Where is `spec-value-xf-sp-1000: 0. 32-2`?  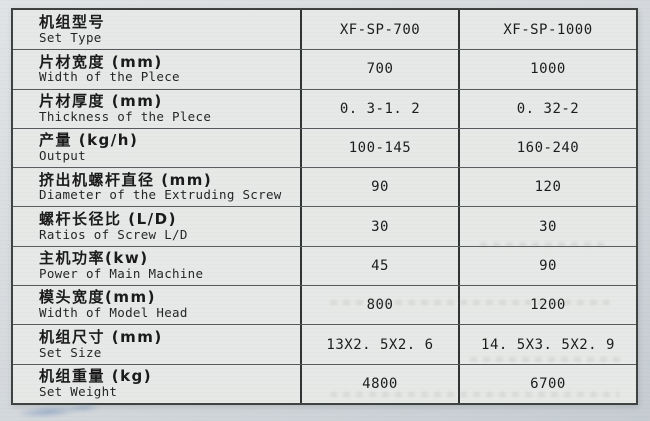 spec-value-xf-sp-1000: 0. 32-2 is located at coordinates (547, 108).